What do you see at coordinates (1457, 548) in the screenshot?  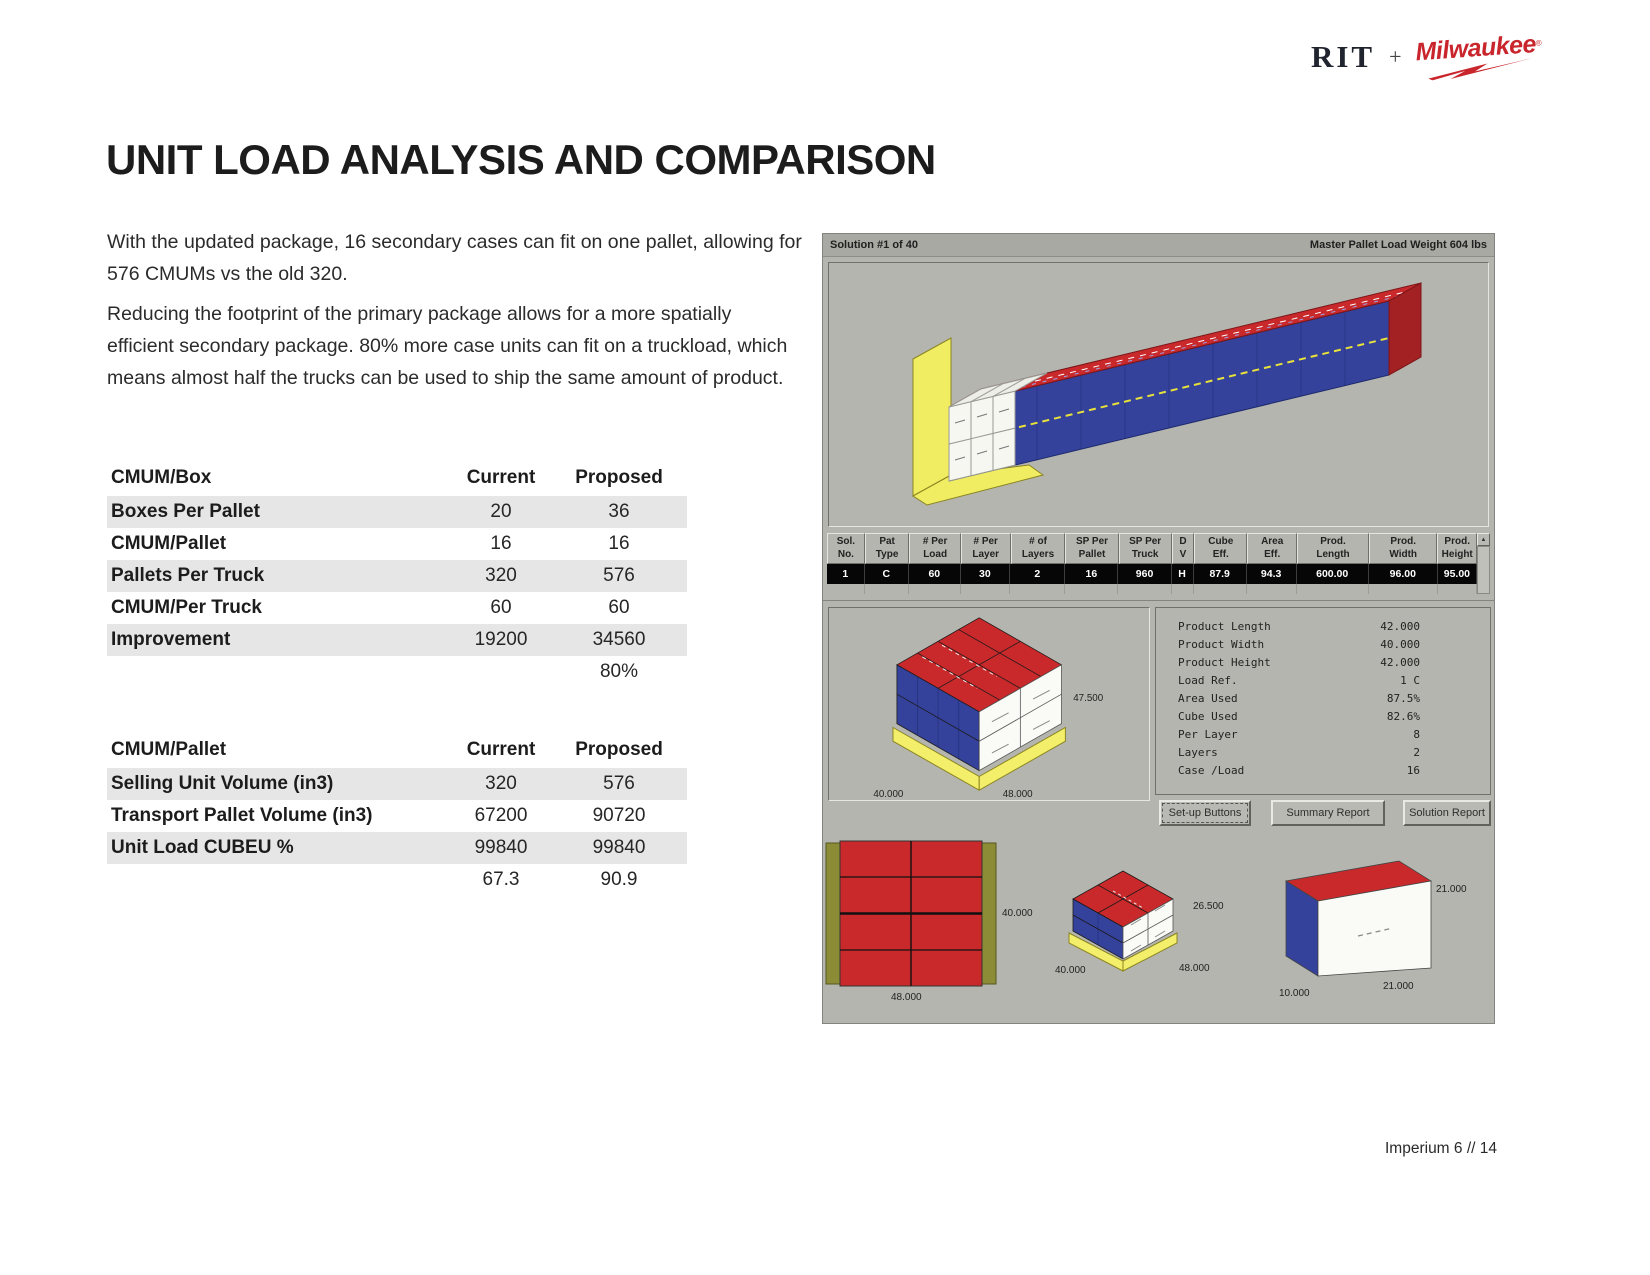 I see `grid-column-header: Prod. Height` at bounding box center [1457, 548].